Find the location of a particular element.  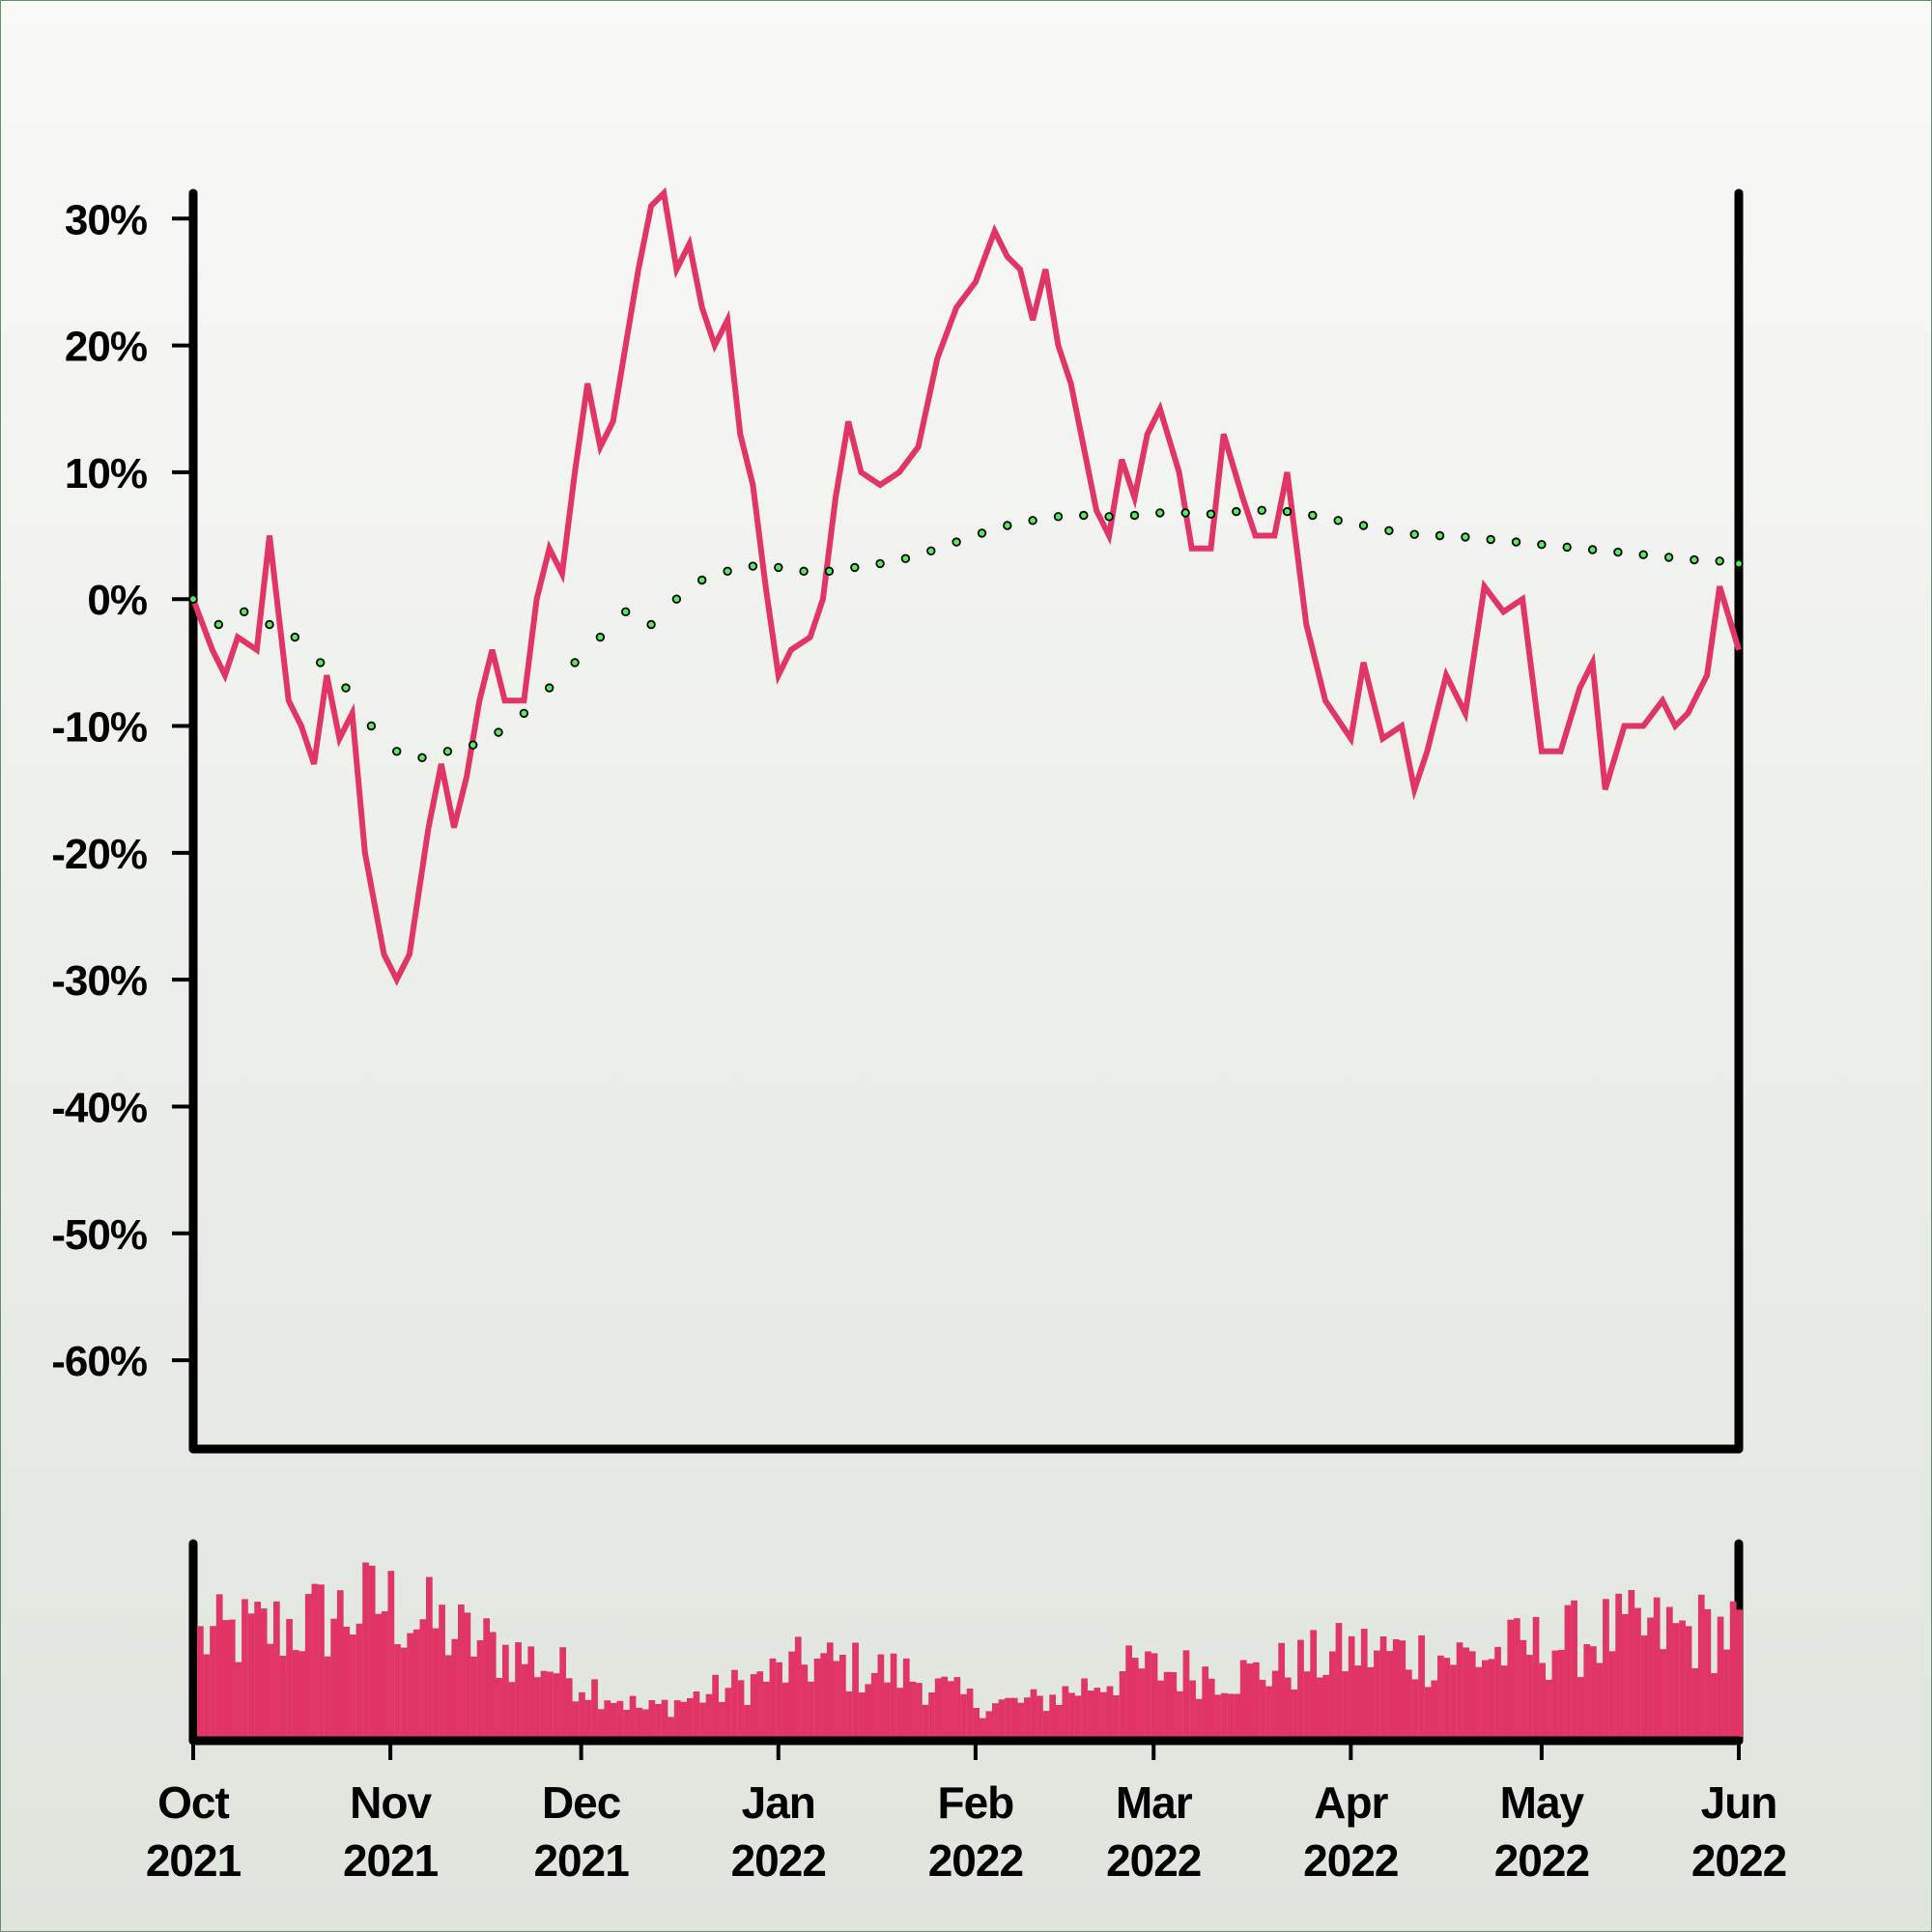

x-tick-label-year: 2022 is located at coordinates (1541, 1860).